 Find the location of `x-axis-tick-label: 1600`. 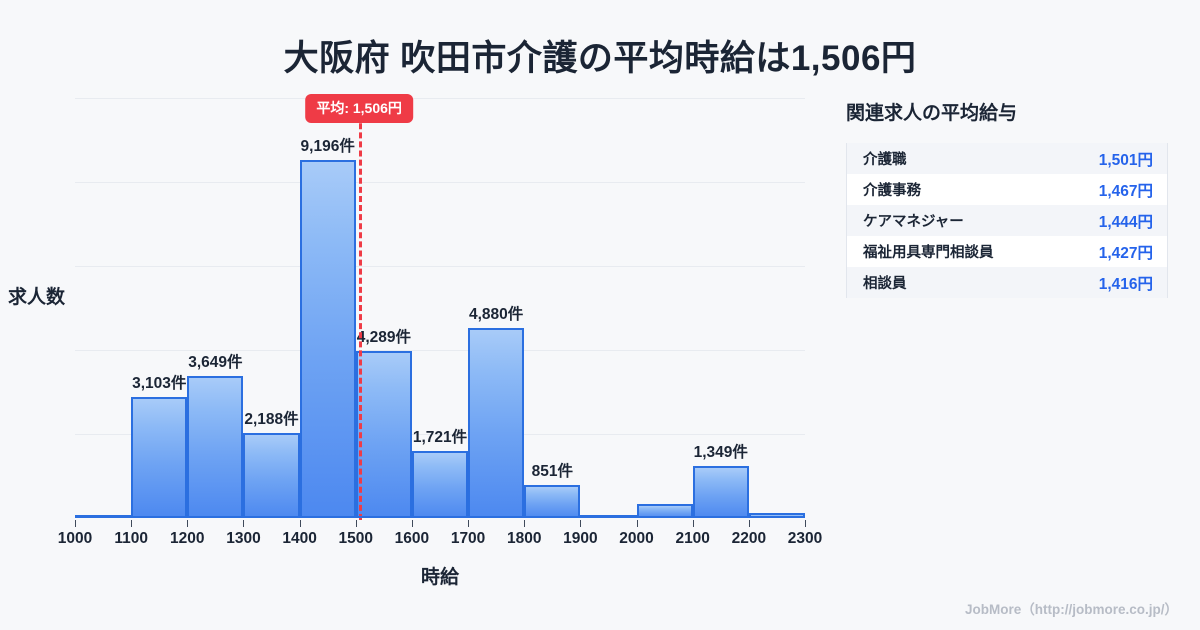

x-axis-tick-label: 1600 is located at coordinates (412, 538).